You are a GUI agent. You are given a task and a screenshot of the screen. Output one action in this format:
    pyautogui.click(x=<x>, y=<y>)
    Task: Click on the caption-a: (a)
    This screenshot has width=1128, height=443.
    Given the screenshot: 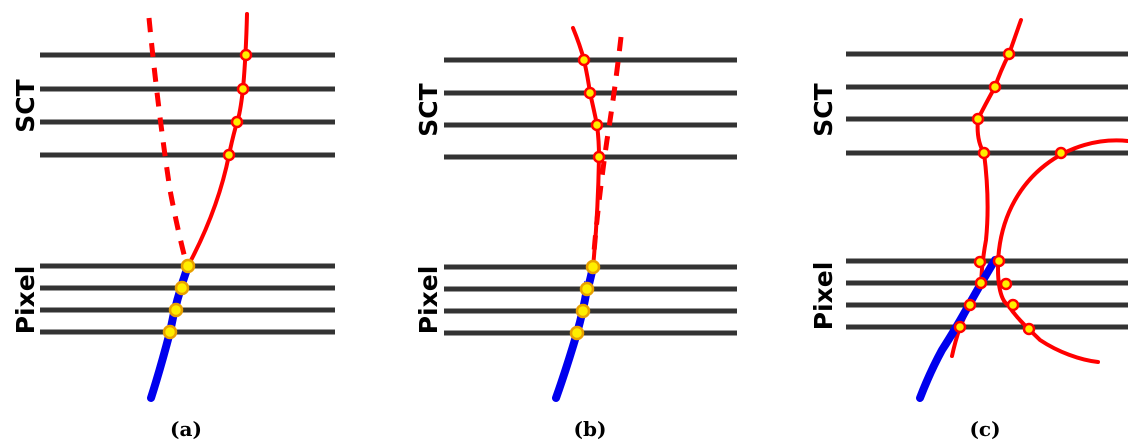 What is the action you would take?
    pyautogui.click(x=186, y=429)
    